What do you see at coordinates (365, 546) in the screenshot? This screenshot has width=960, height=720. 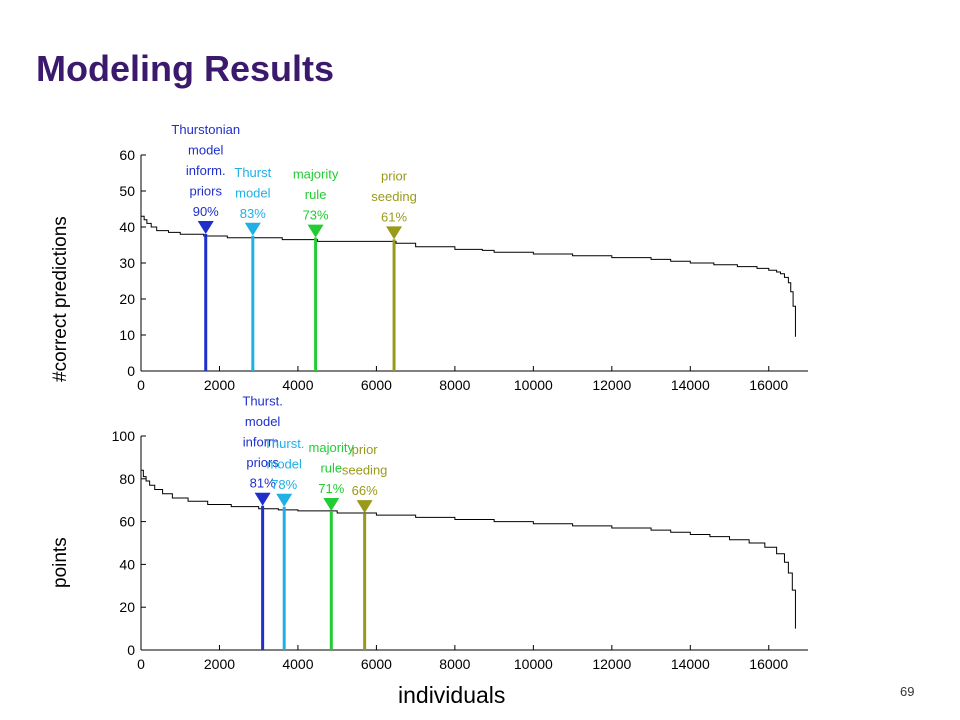 I see `marker-4: prior seeding 66%` at bounding box center [365, 546].